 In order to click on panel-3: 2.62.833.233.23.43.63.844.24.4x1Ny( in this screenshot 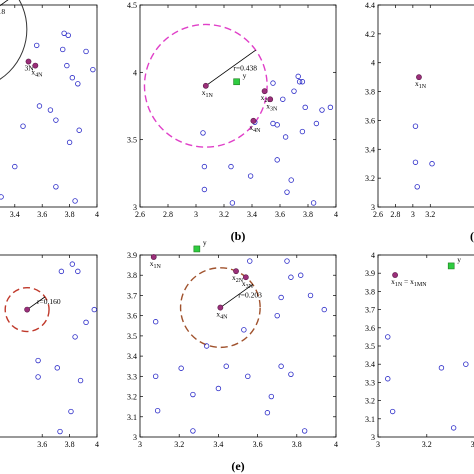, I will do `click(419, 122)`.